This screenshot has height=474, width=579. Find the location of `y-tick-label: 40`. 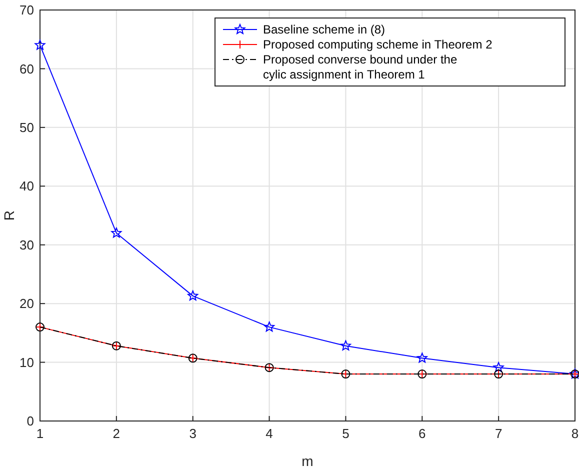

y-tick-label: 40 is located at coordinates (27, 186).